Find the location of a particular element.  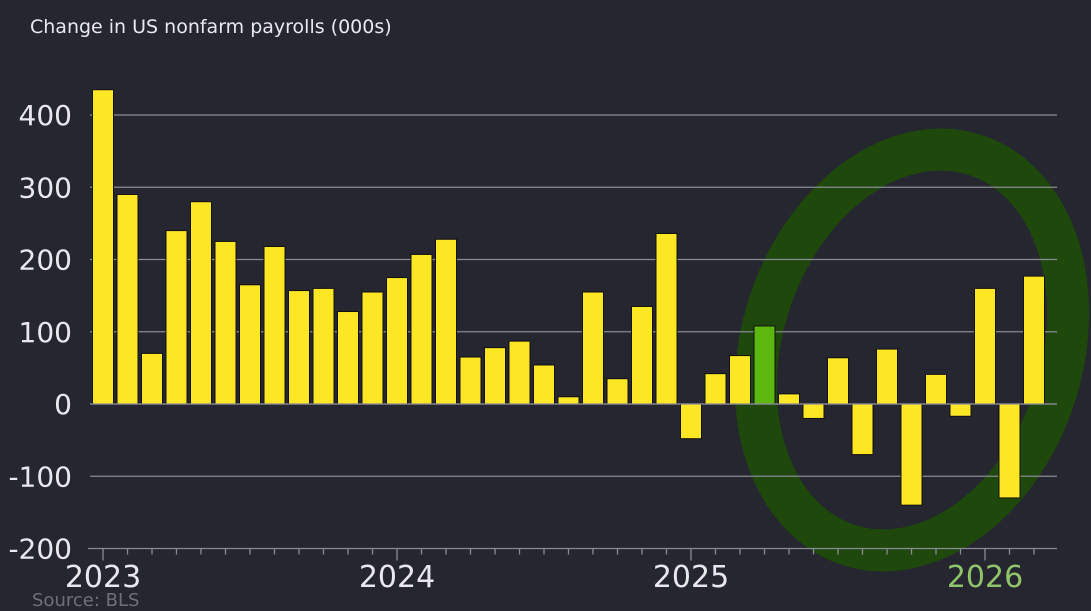

chart-source: Source: BLS is located at coordinates (86, 600).